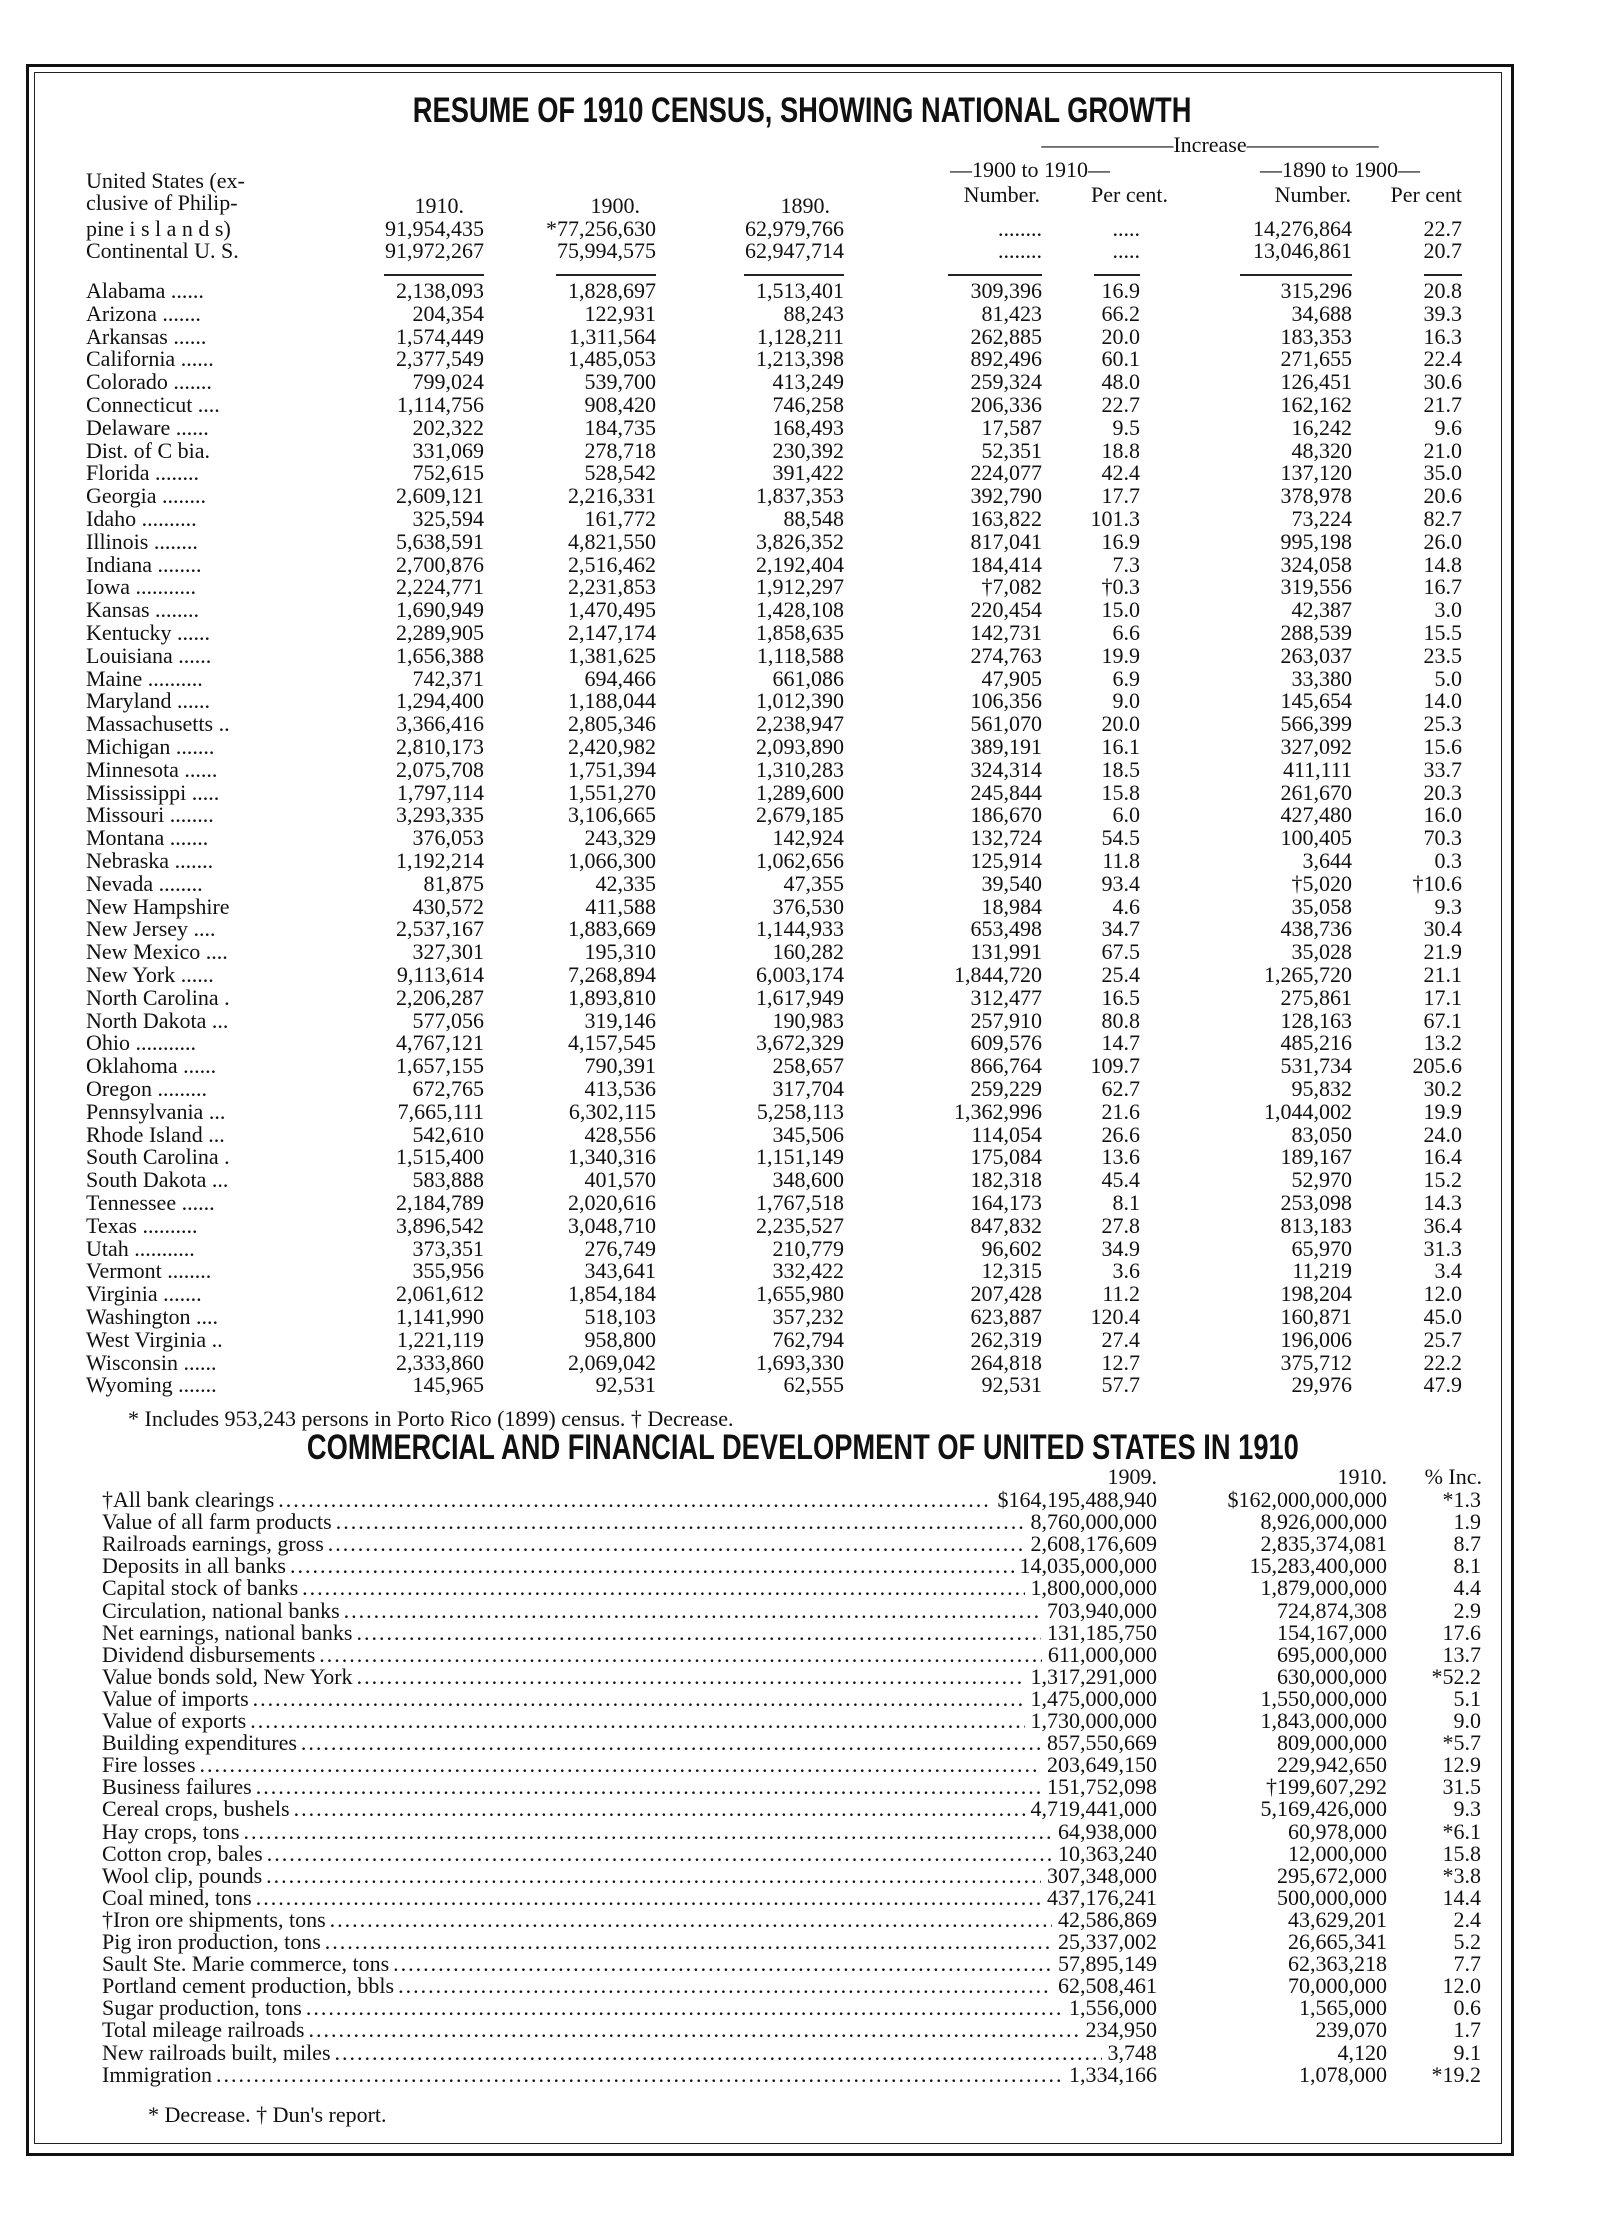 The image size is (1605, 2221). Describe the element at coordinates (1448, 610) in the screenshot. I see `increase-percent-1890-1900: 3.0` at that location.